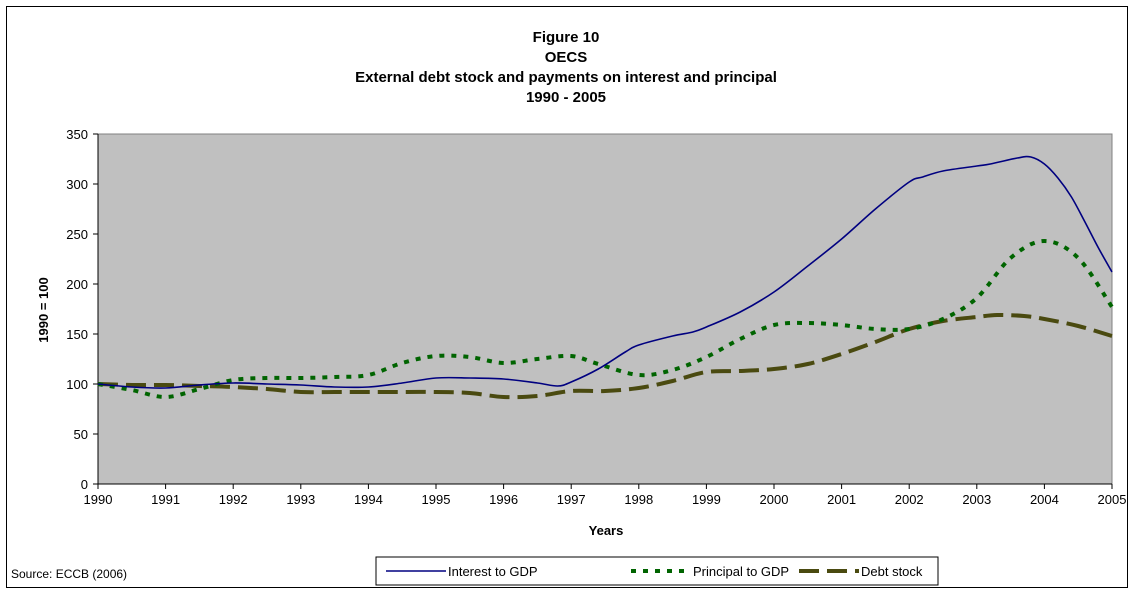 The width and height of the screenshot is (1135, 590). Describe the element at coordinates (77, 134) in the screenshot. I see `y-tick-label: 350` at that location.